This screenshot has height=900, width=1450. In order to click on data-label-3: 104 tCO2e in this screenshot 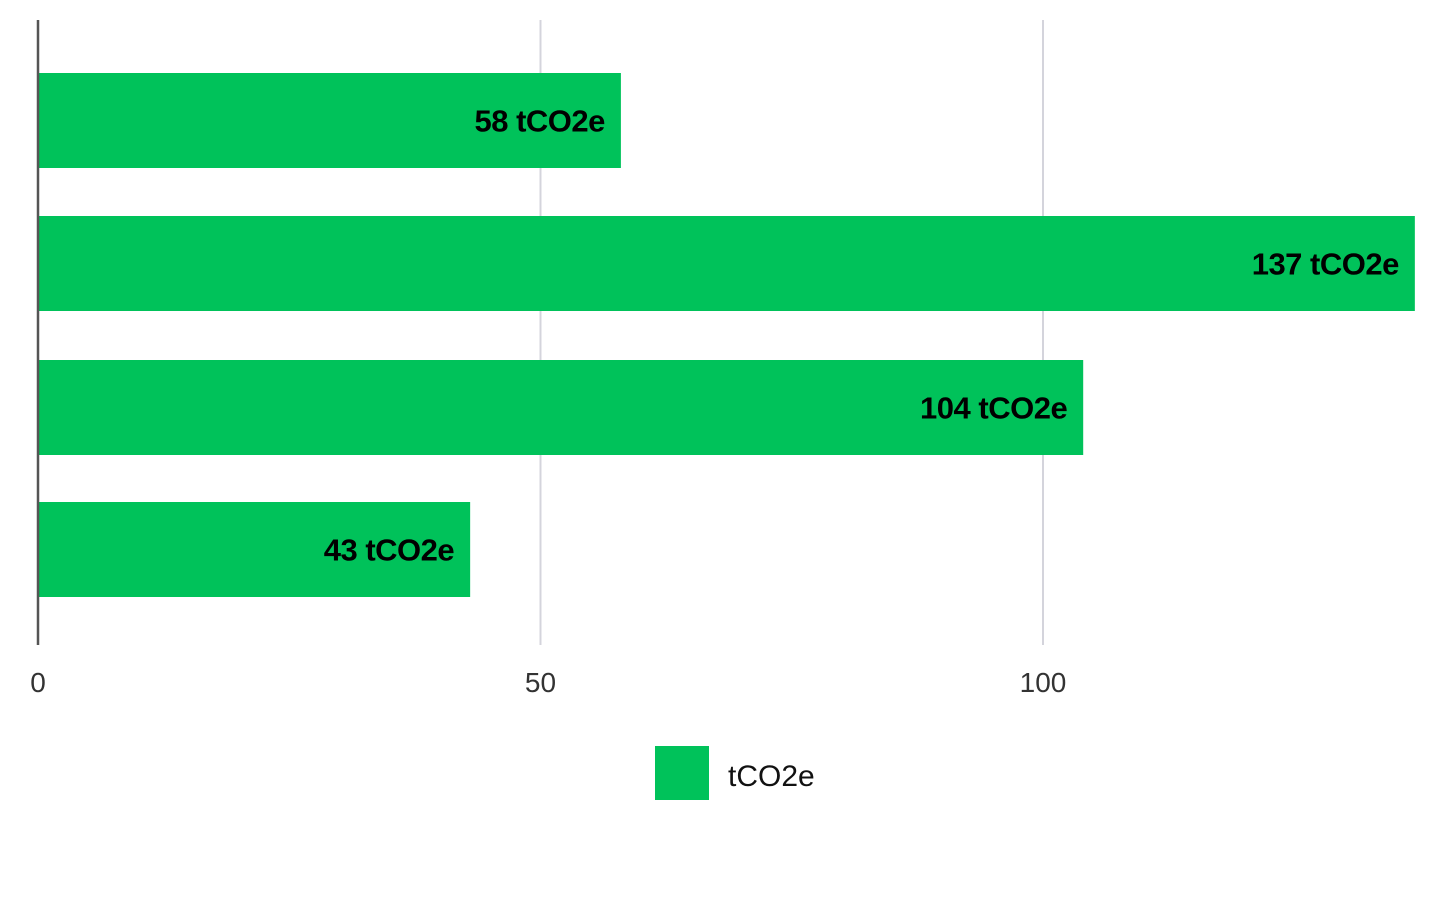, I will do `click(993, 408)`.